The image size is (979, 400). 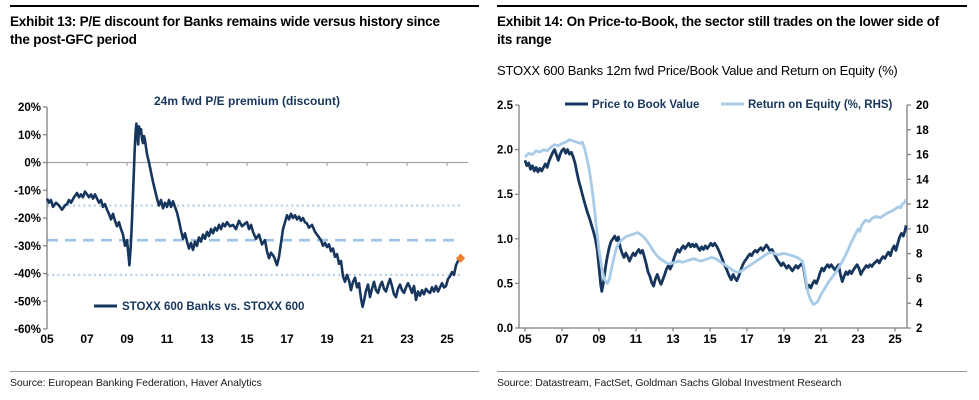 I want to click on right-source-rule, so click(x=732, y=371).